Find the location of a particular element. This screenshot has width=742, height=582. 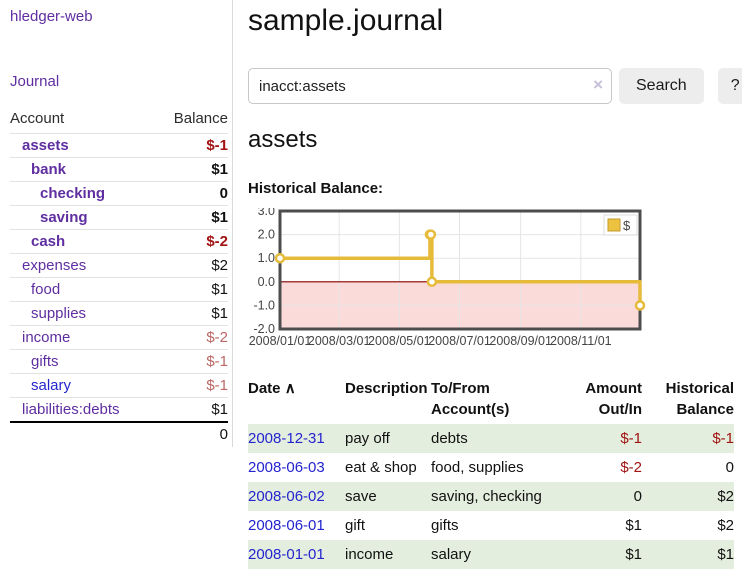

account-name-cell: supplies is located at coordinates (83, 313).